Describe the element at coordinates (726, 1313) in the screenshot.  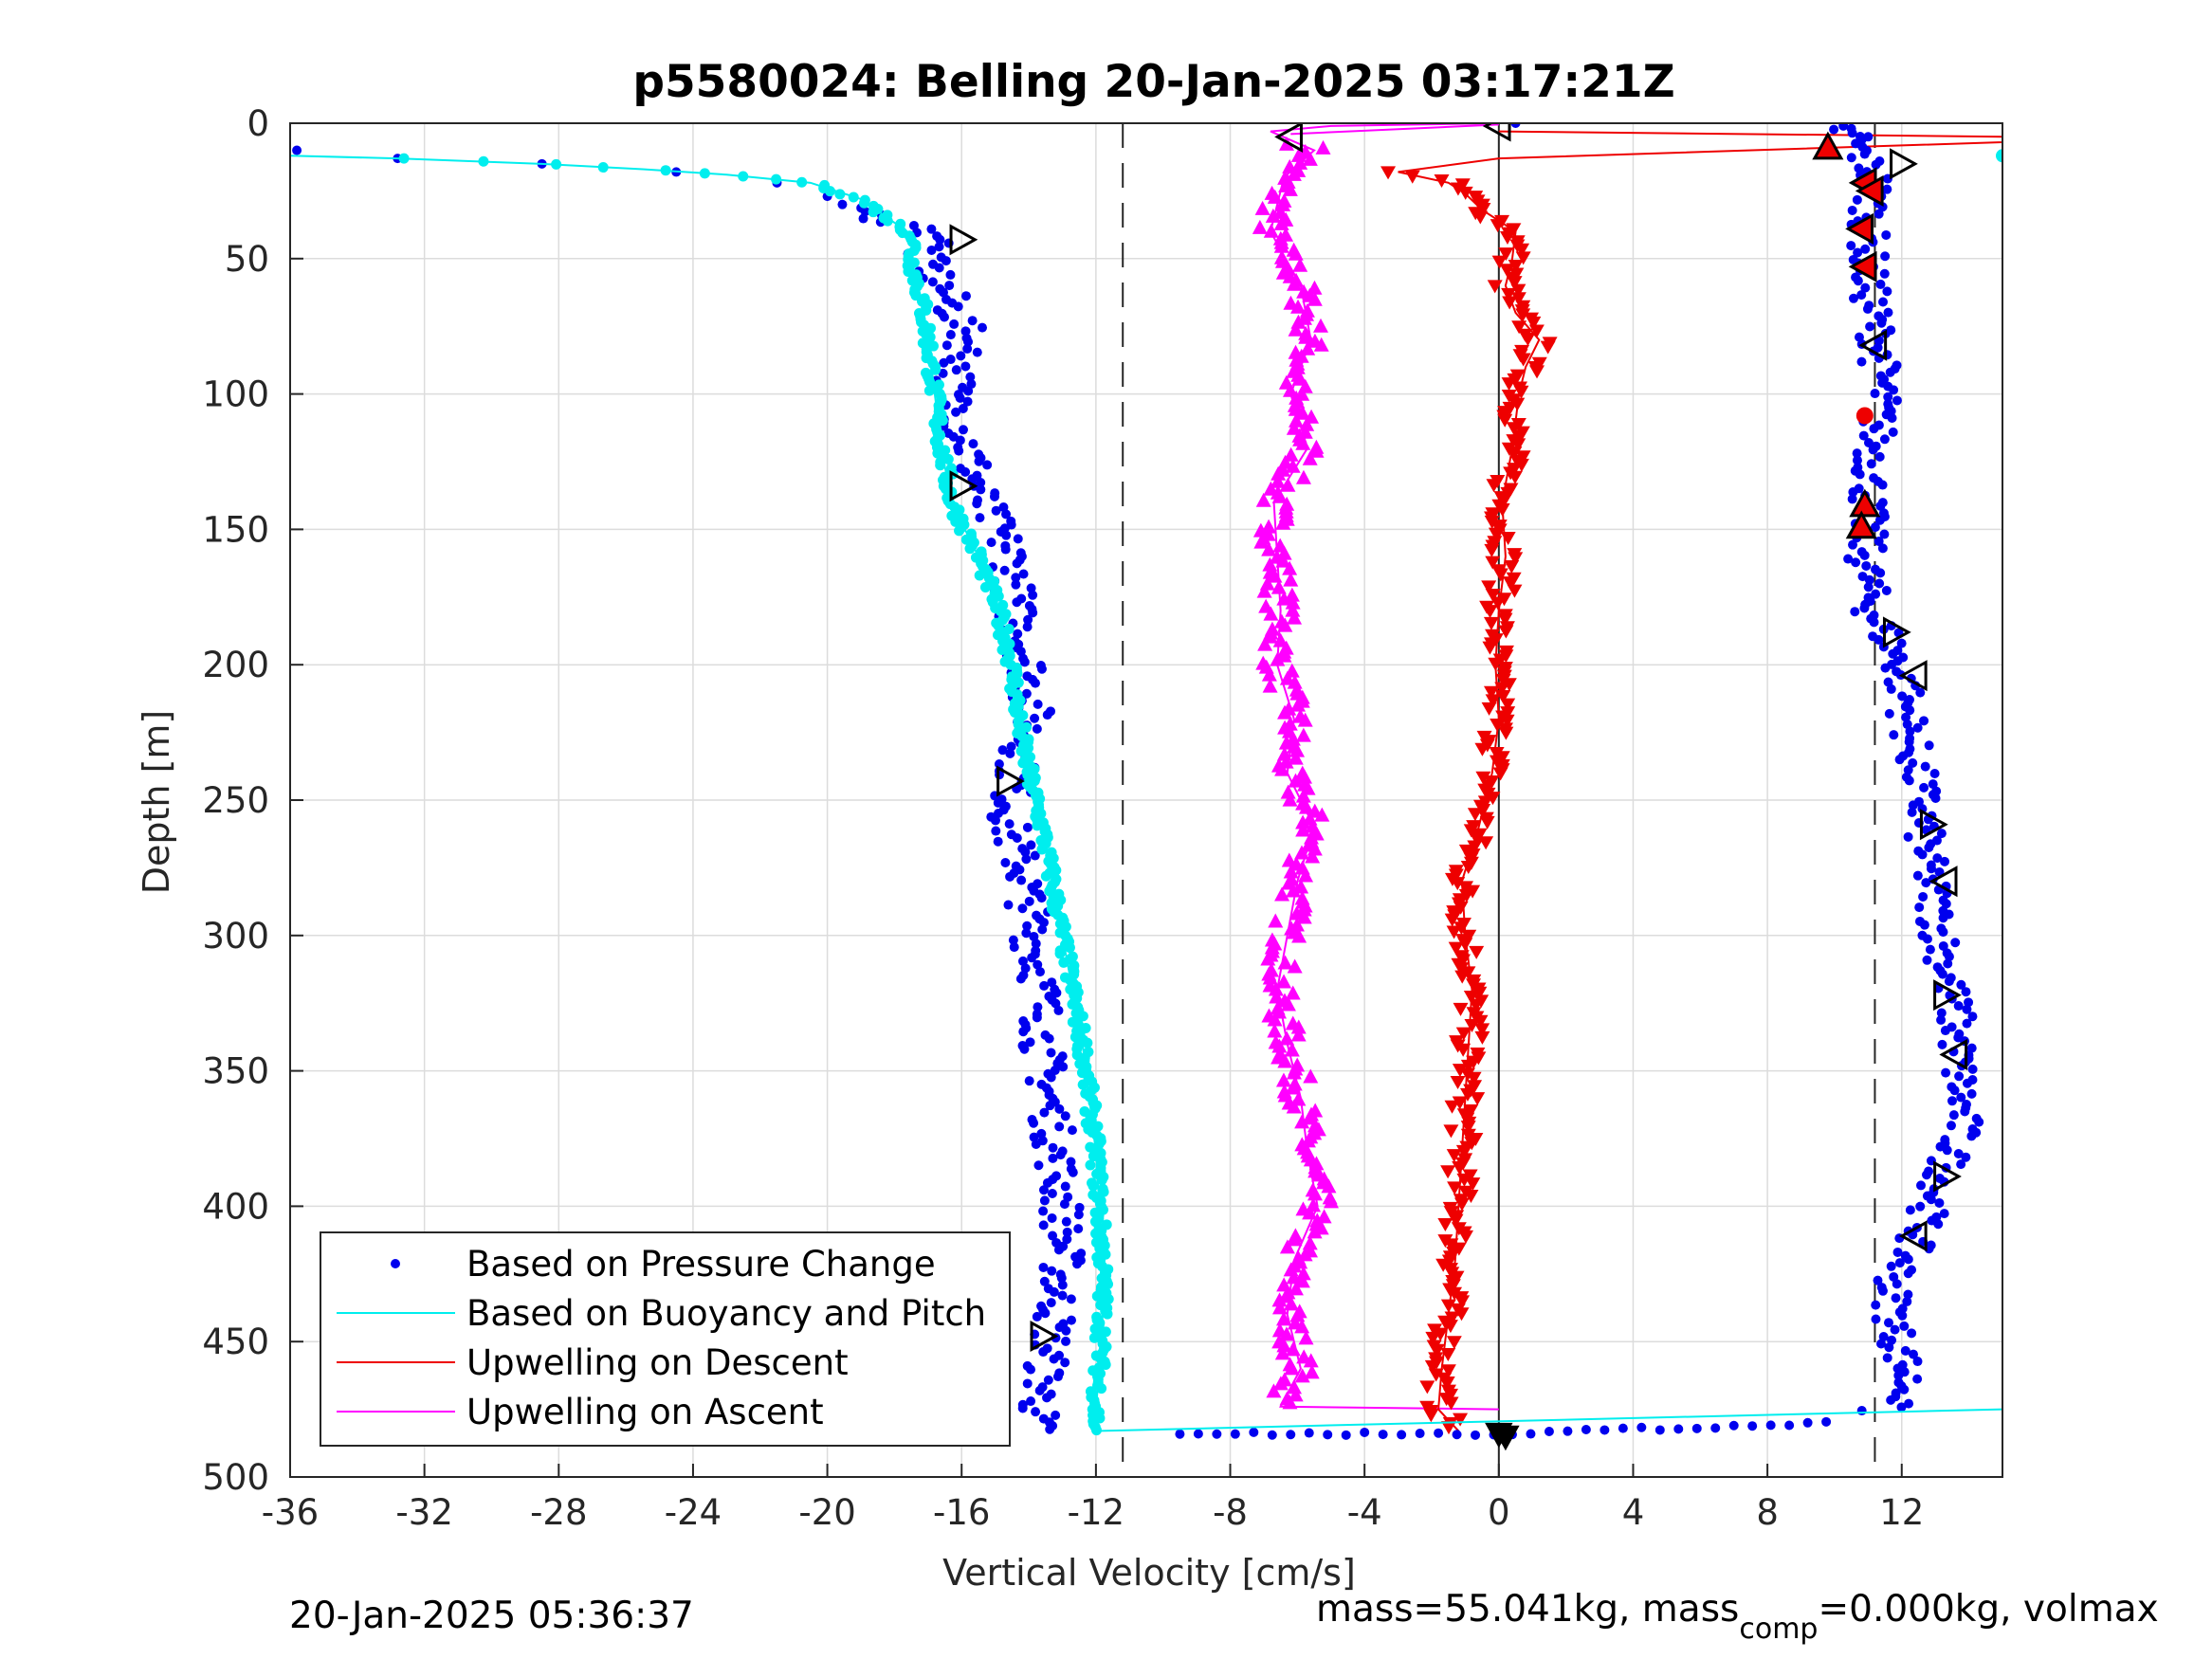
I see `legend-label-buoyancy: Based on Buoyancy and Pitch` at that location.